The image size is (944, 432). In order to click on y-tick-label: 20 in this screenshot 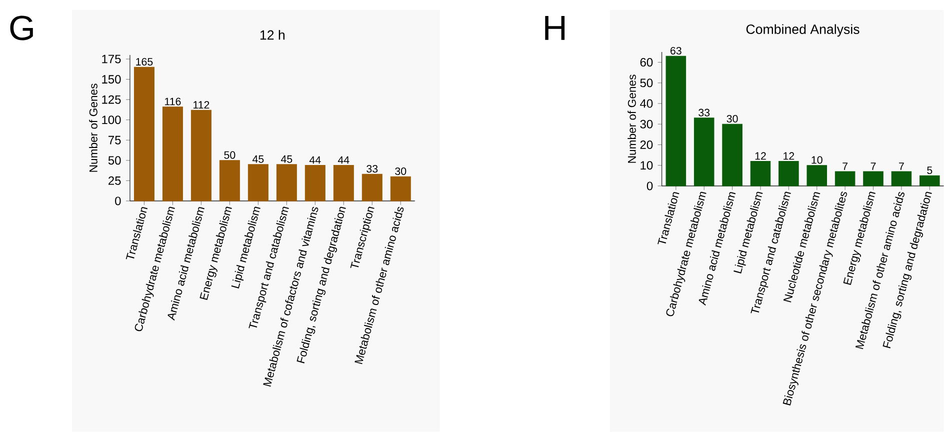, I will do `click(646, 145)`.